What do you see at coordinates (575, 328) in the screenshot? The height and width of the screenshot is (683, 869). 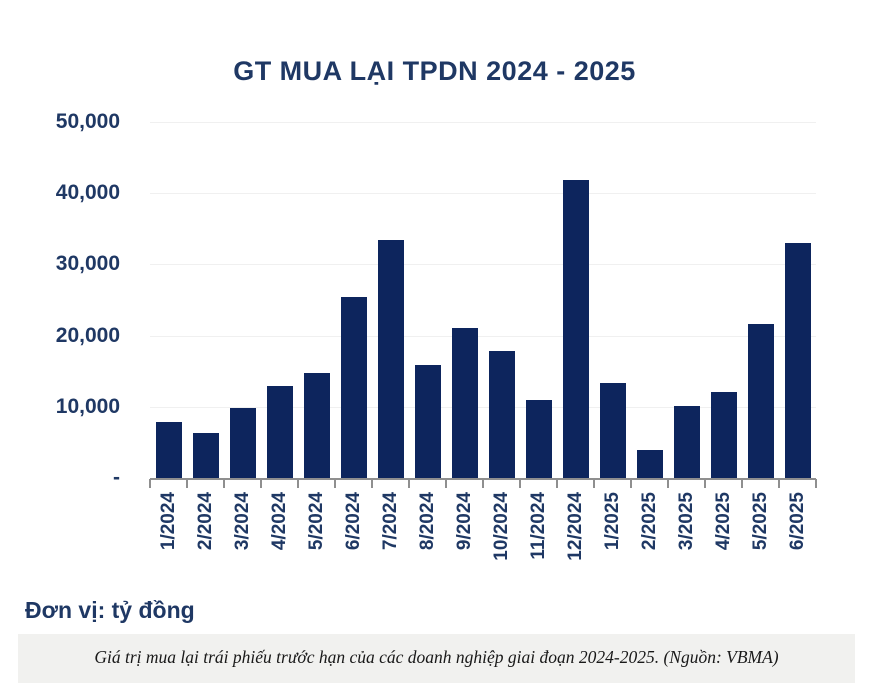 I see `bar-12/2024` at bounding box center [575, 328].